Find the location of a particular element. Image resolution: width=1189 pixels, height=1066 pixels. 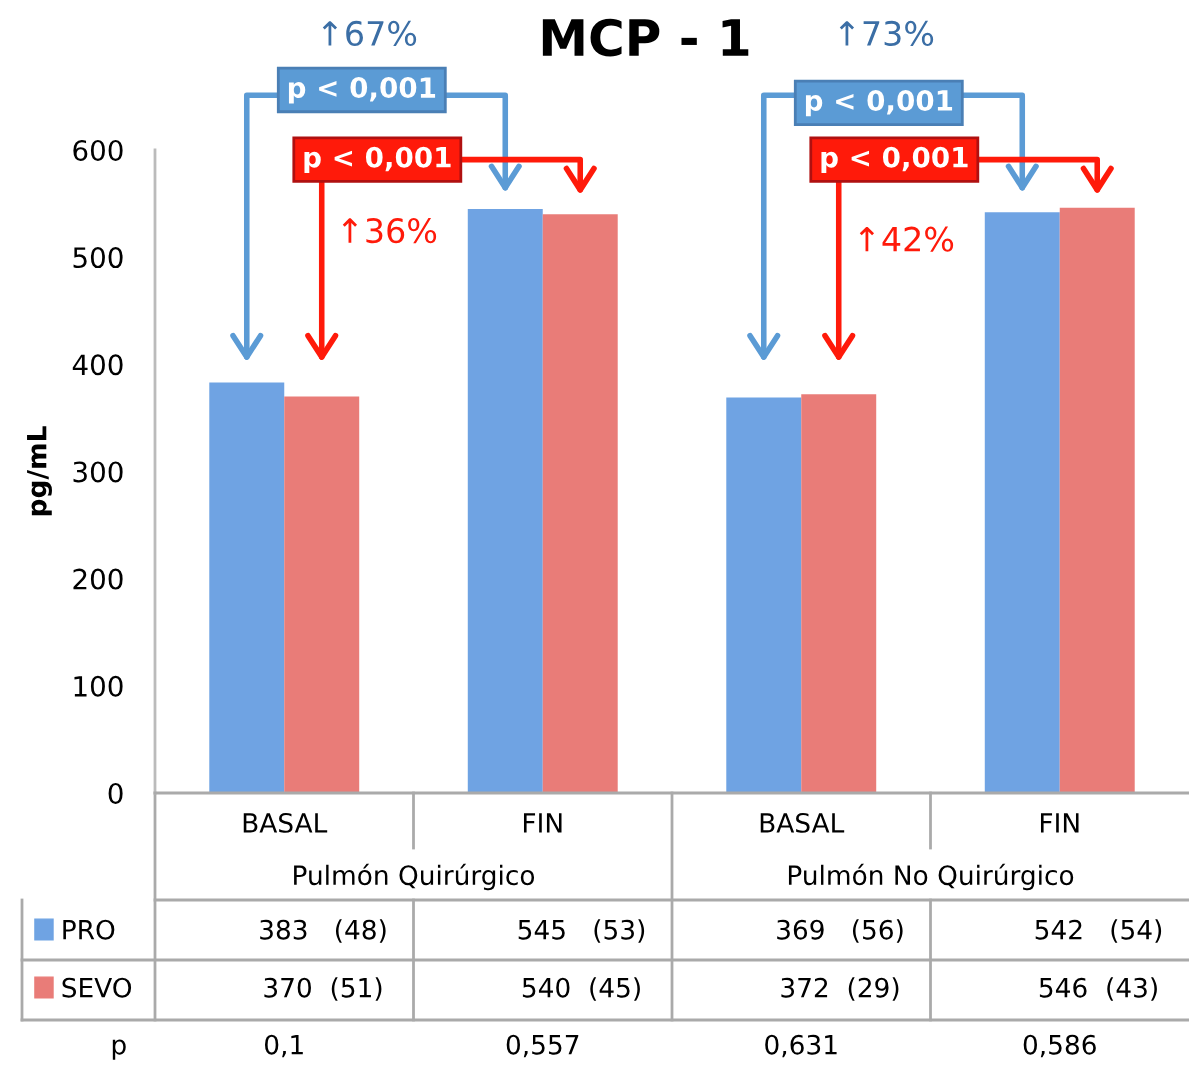

legend-label: PRO is located at coordinates (89, 929).